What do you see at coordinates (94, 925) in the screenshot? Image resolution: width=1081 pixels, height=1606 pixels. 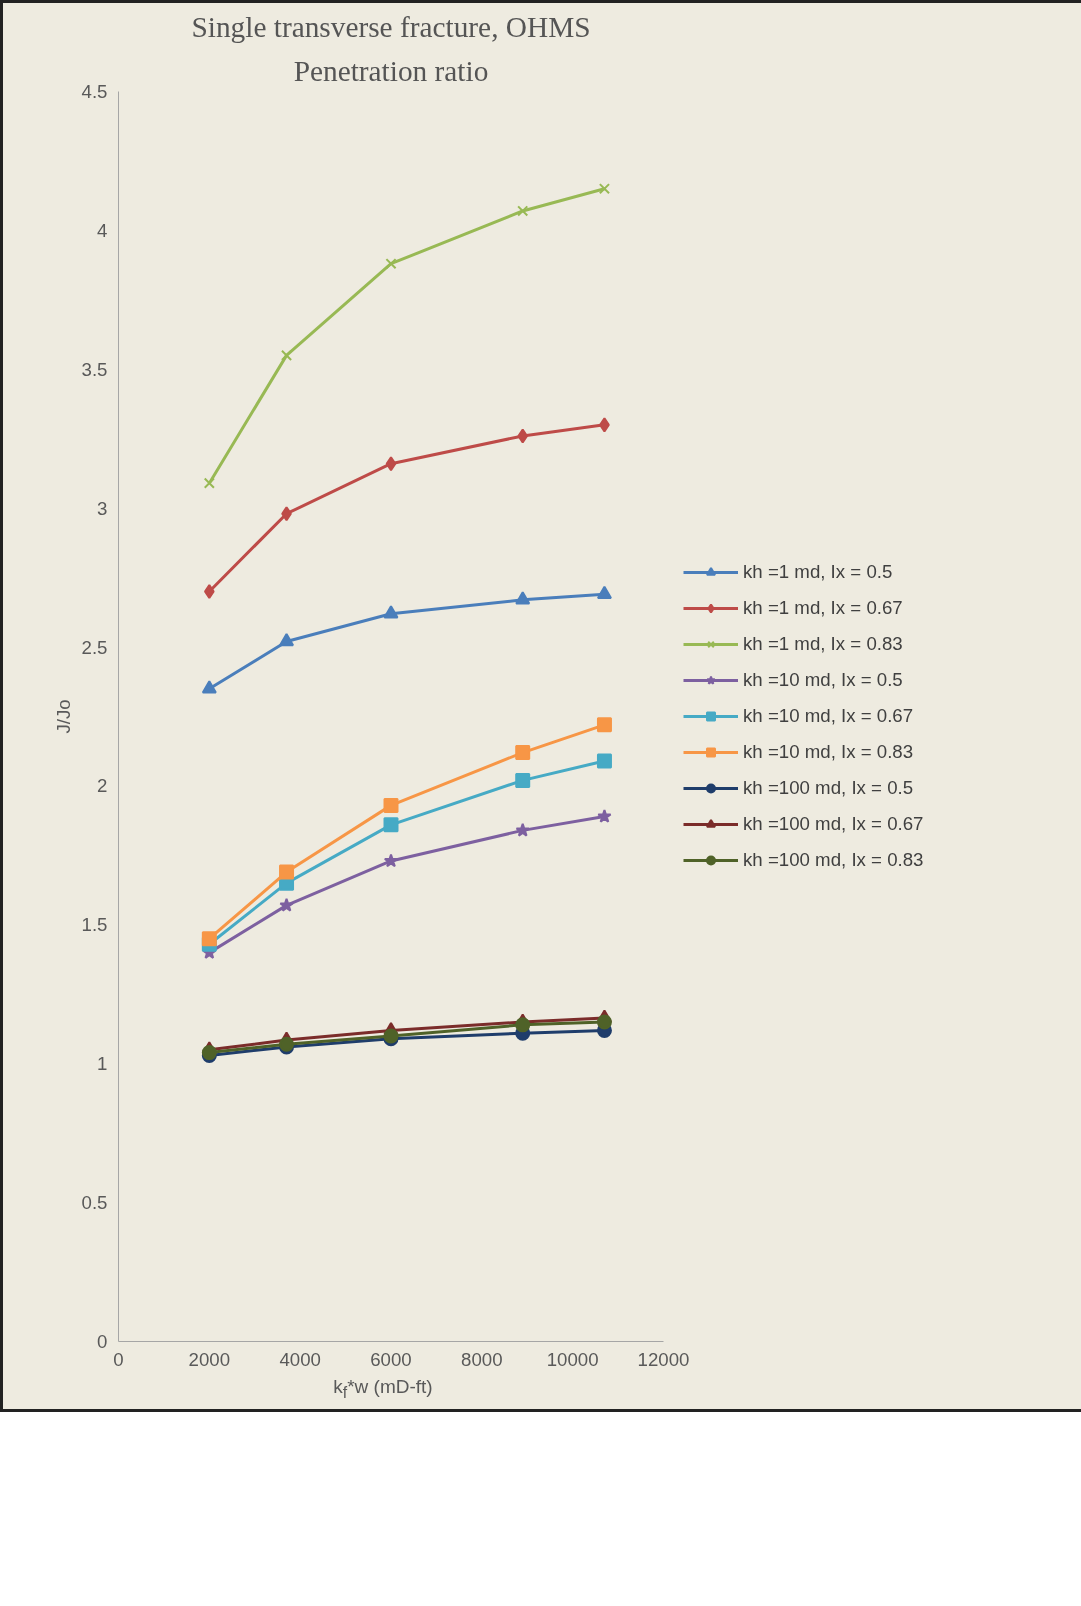 I see `y-tick-label: 1.5` at bounding box center [94, 925].